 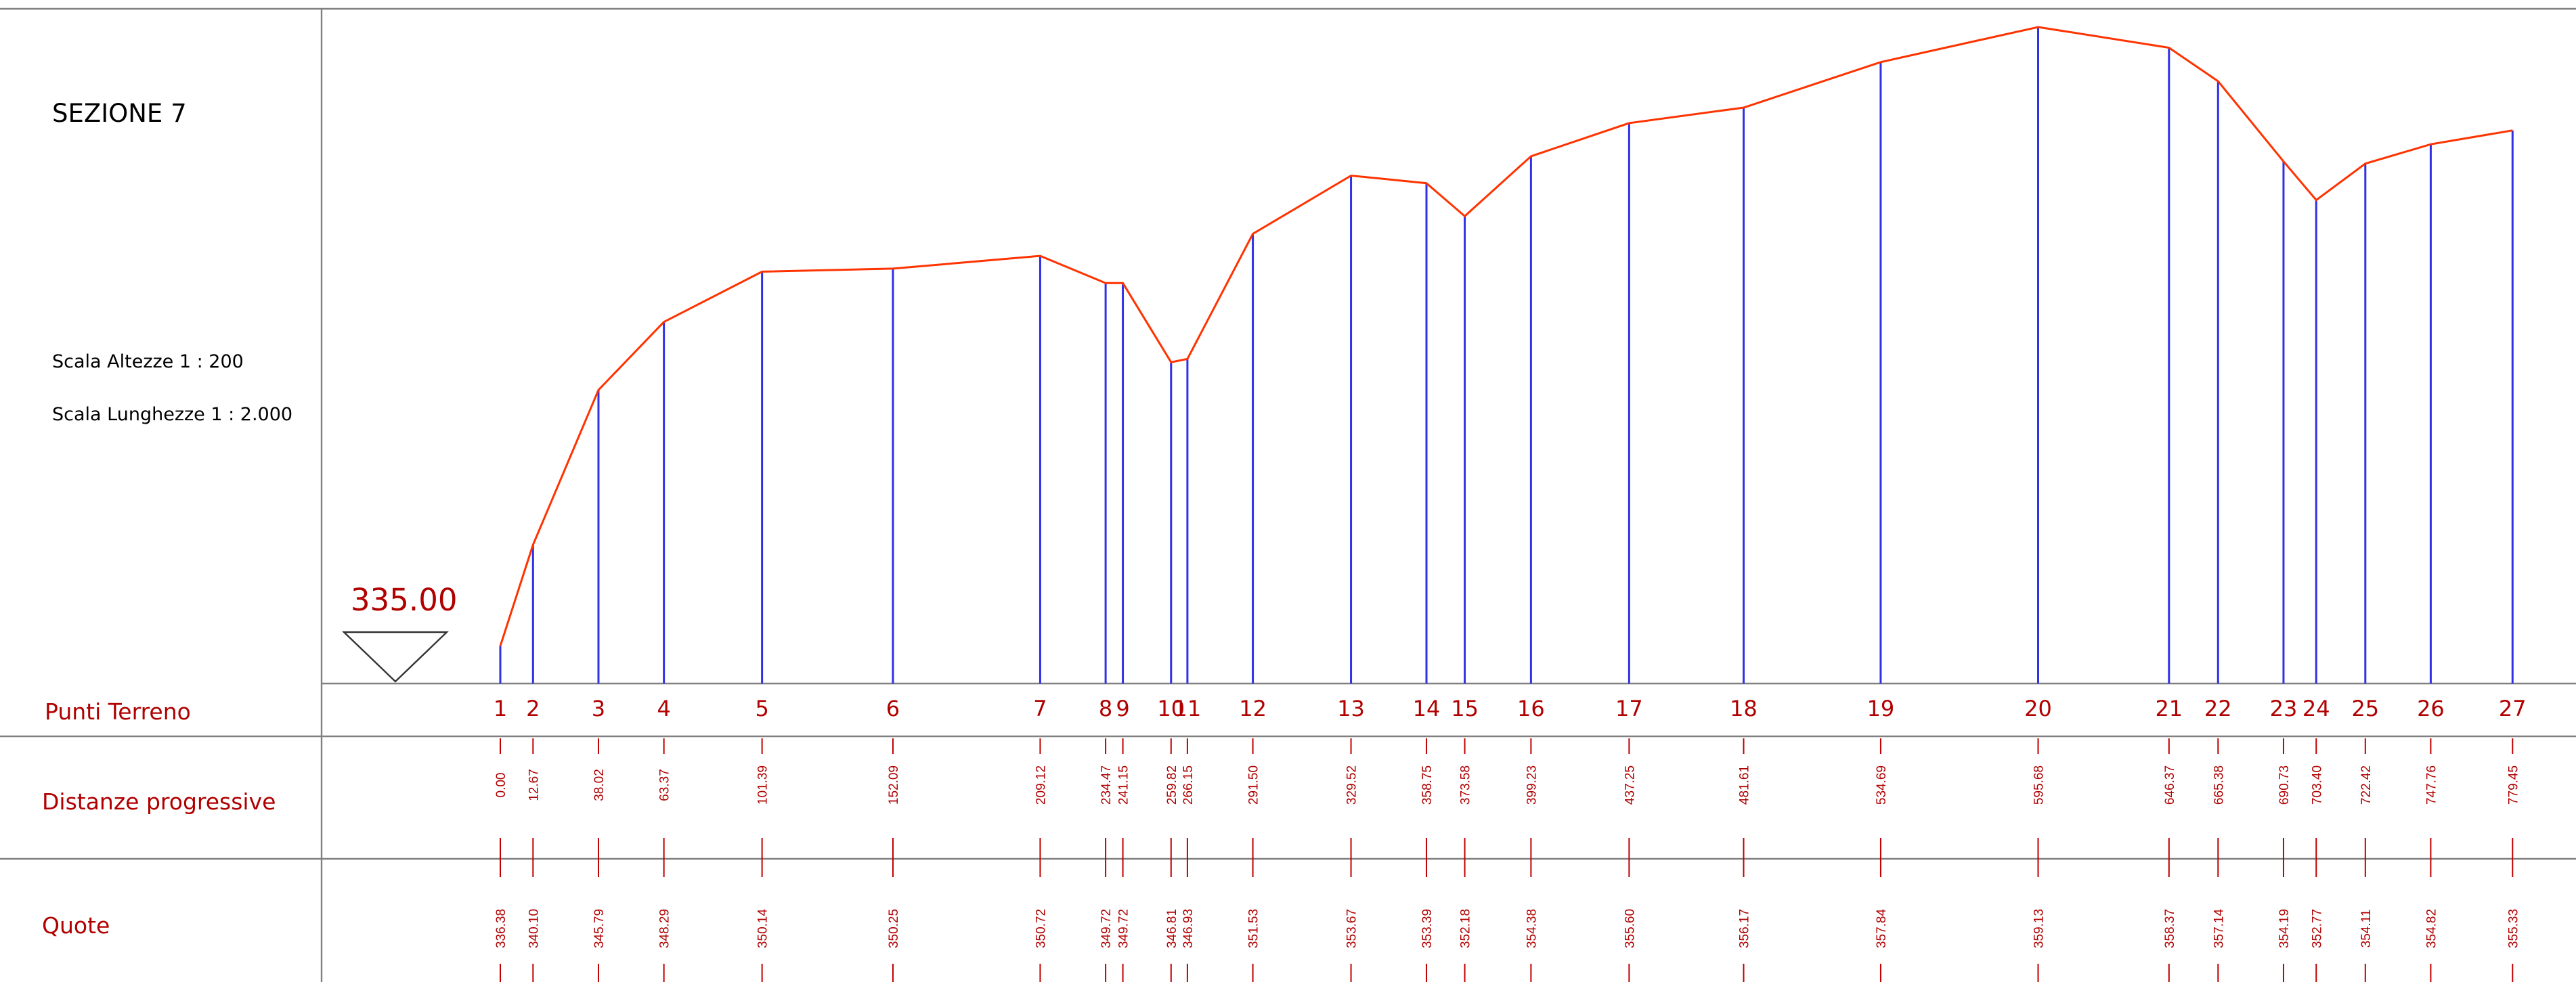 What do you see at coordinates (2317, 785) in the screenshot?
I see `distance-label-24: 703.40` at bounding box center [2317, 785].